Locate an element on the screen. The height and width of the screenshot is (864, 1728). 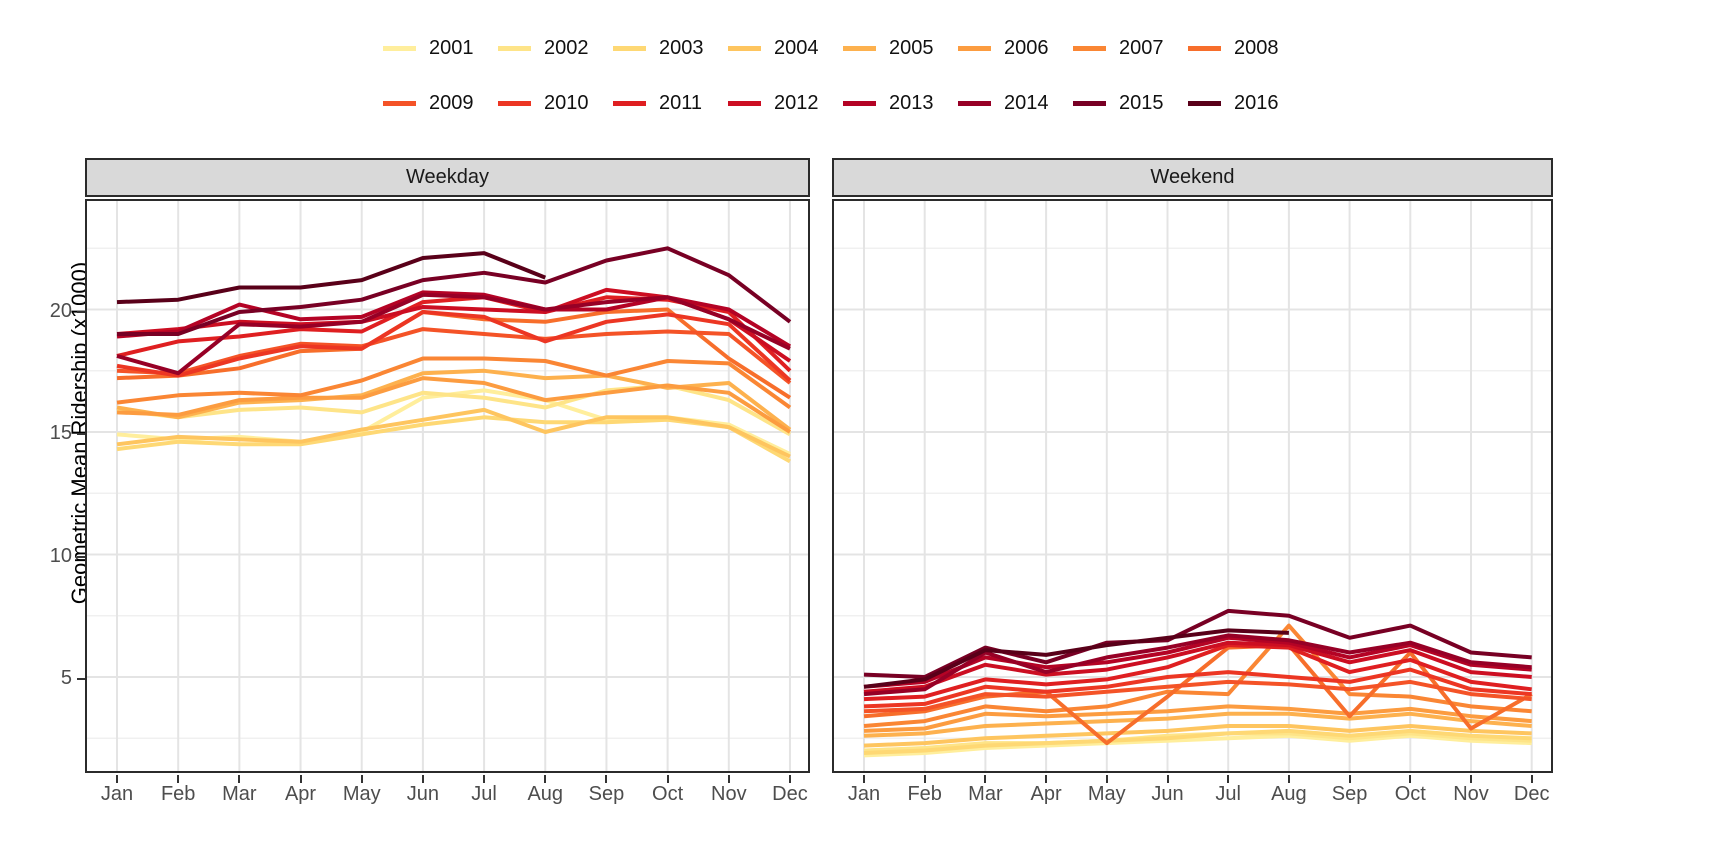
legend-item-2008: 2008 is located at coordinates (1245, 48).